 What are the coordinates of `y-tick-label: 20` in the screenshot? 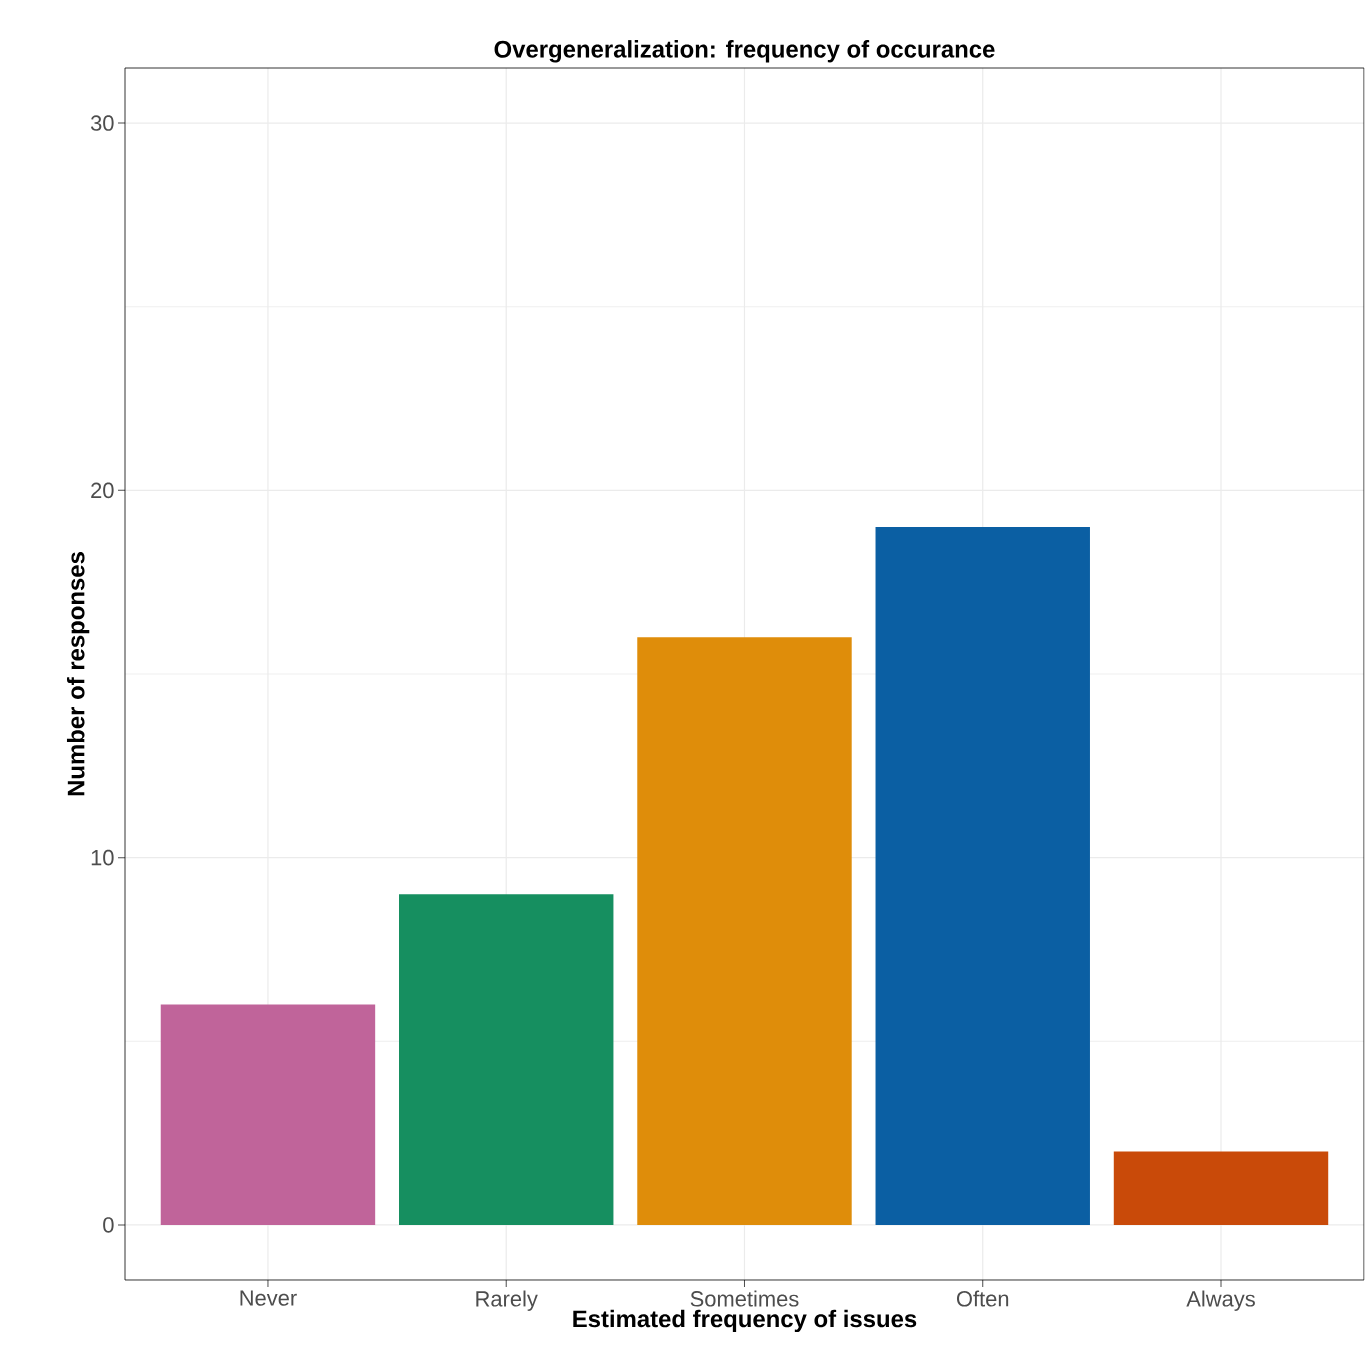 It's located at (102, 490).